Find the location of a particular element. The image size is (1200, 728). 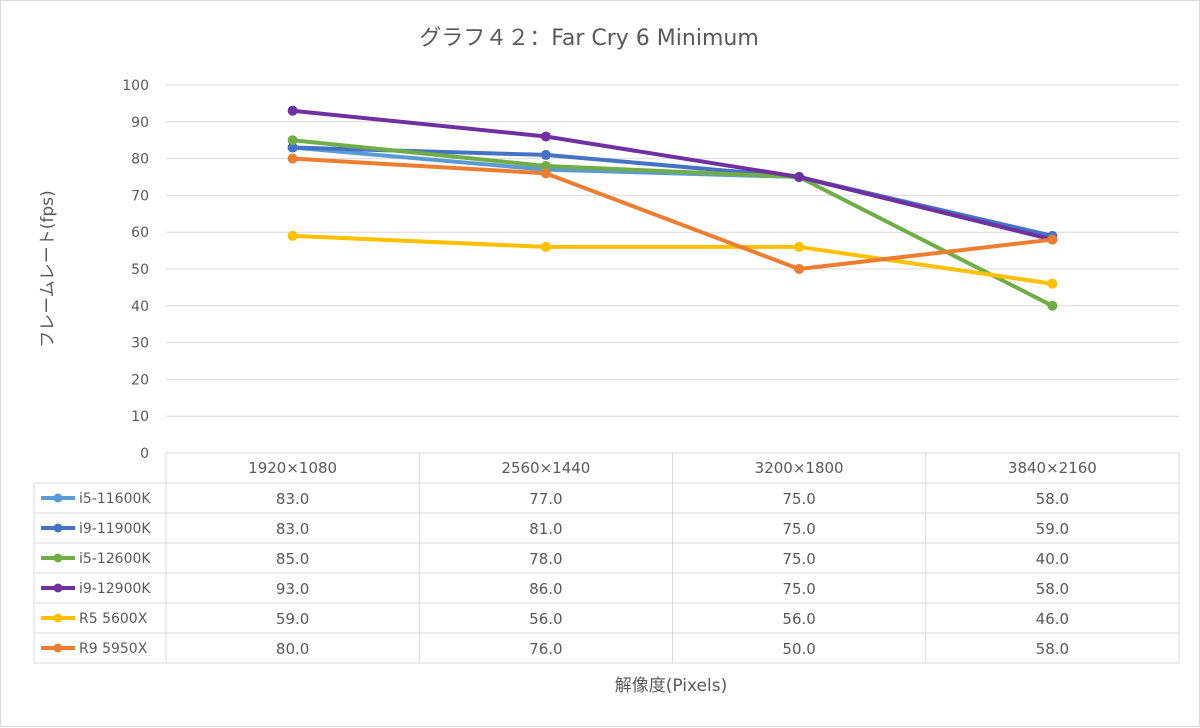

y-axis-label: フレームレート(fps) is located at coordinates (48, 268).